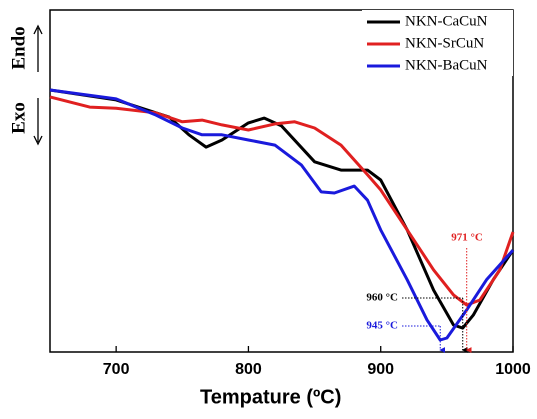  Describe the element at coordinates (382, 326) in the screenshot. I see `annotation: 945 °C` at that location.